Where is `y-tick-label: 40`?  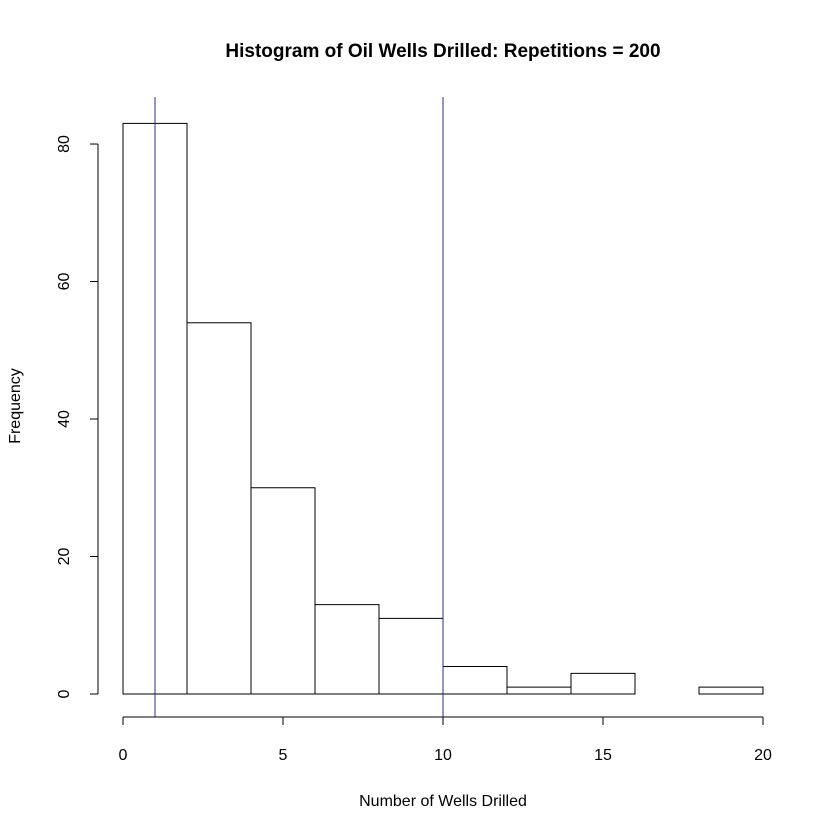 y-tick-label: 40 is located at coordinates (64, 419).